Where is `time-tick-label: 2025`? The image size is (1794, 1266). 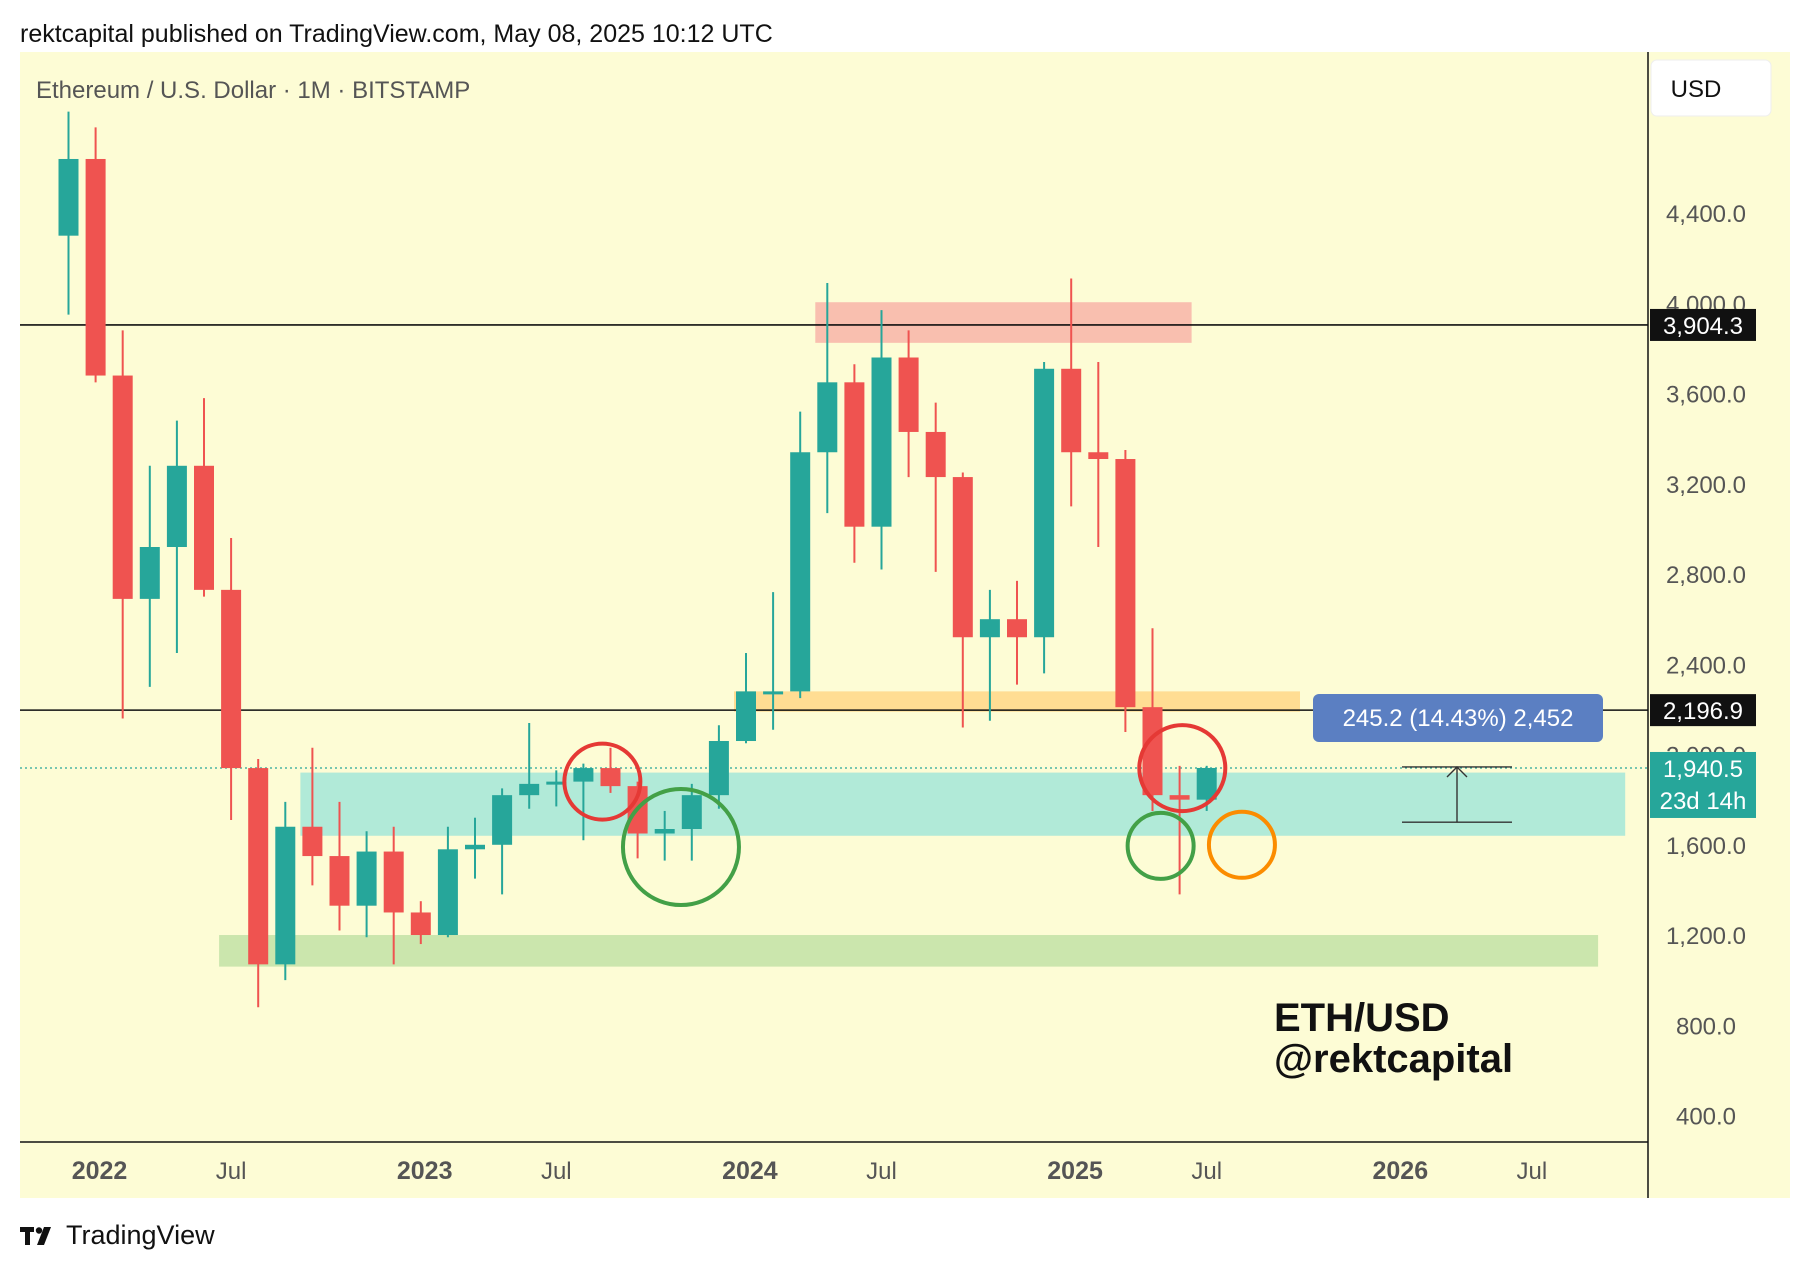 time-tick-label: 2025 is located at coordinates (1075, 1171).